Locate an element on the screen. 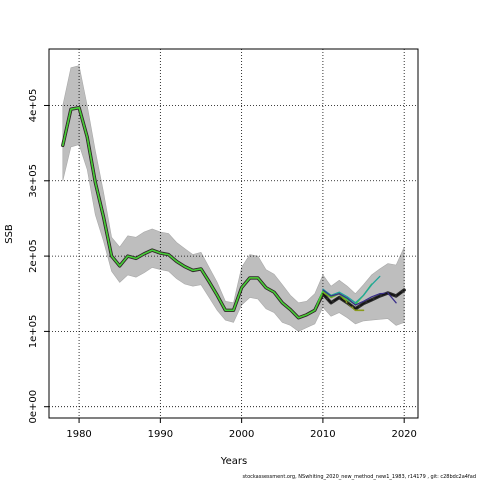 The height and width of the screenshot is (480, 480). y-tick-label: 0e+00 is located at coordinates (33, 407).